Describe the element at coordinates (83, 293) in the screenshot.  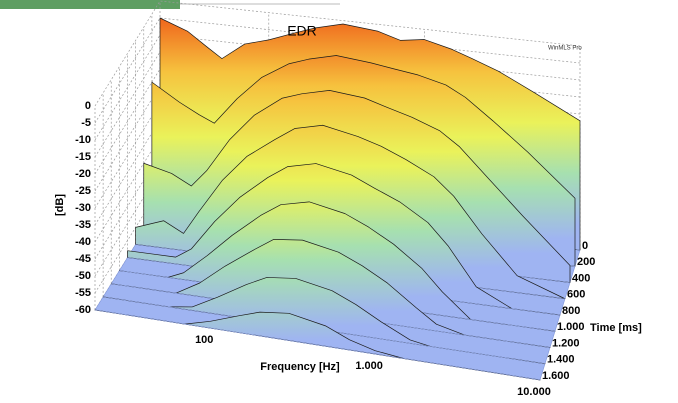
I see `z-tick-label: -55` at that location.